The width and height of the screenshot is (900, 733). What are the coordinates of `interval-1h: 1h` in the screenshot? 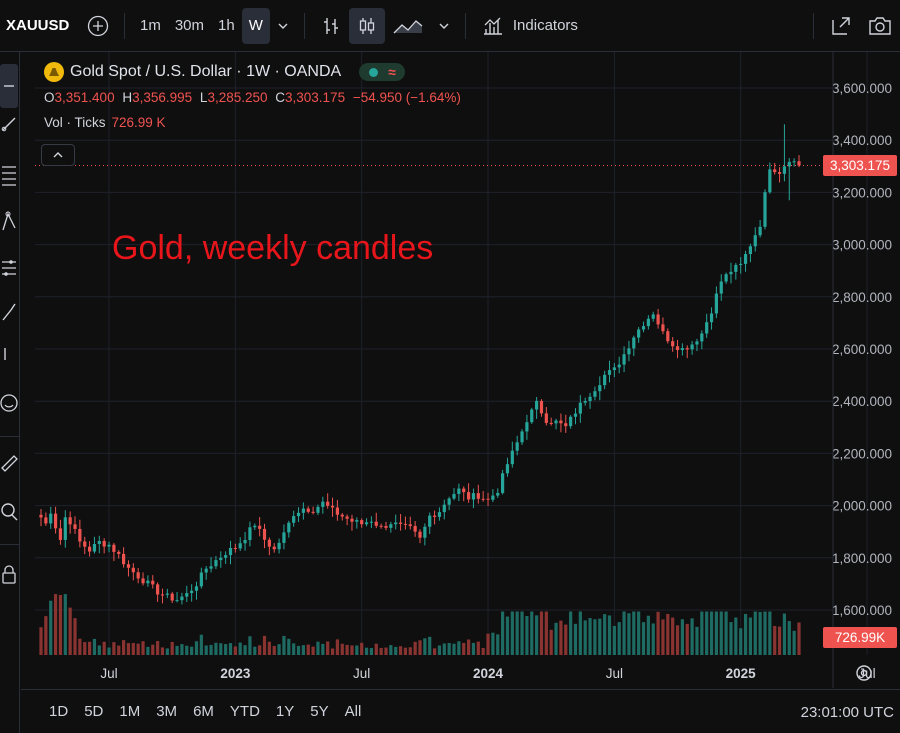 It's located at (226, 25).